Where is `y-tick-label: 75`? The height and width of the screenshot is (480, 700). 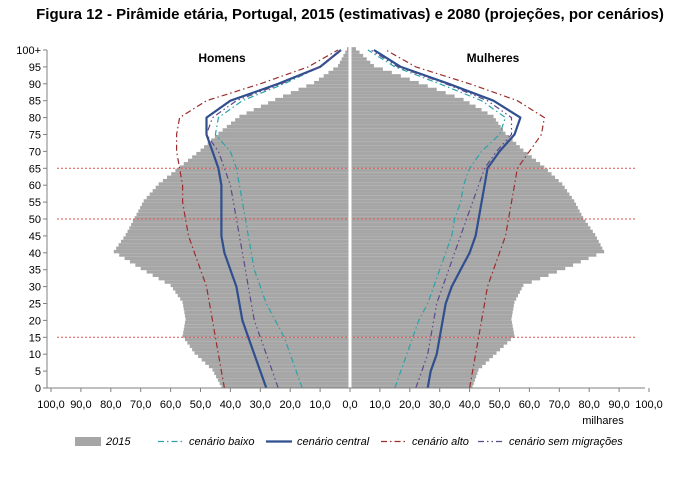 y-tick-label: 75 is located at coordinates (35, 136).